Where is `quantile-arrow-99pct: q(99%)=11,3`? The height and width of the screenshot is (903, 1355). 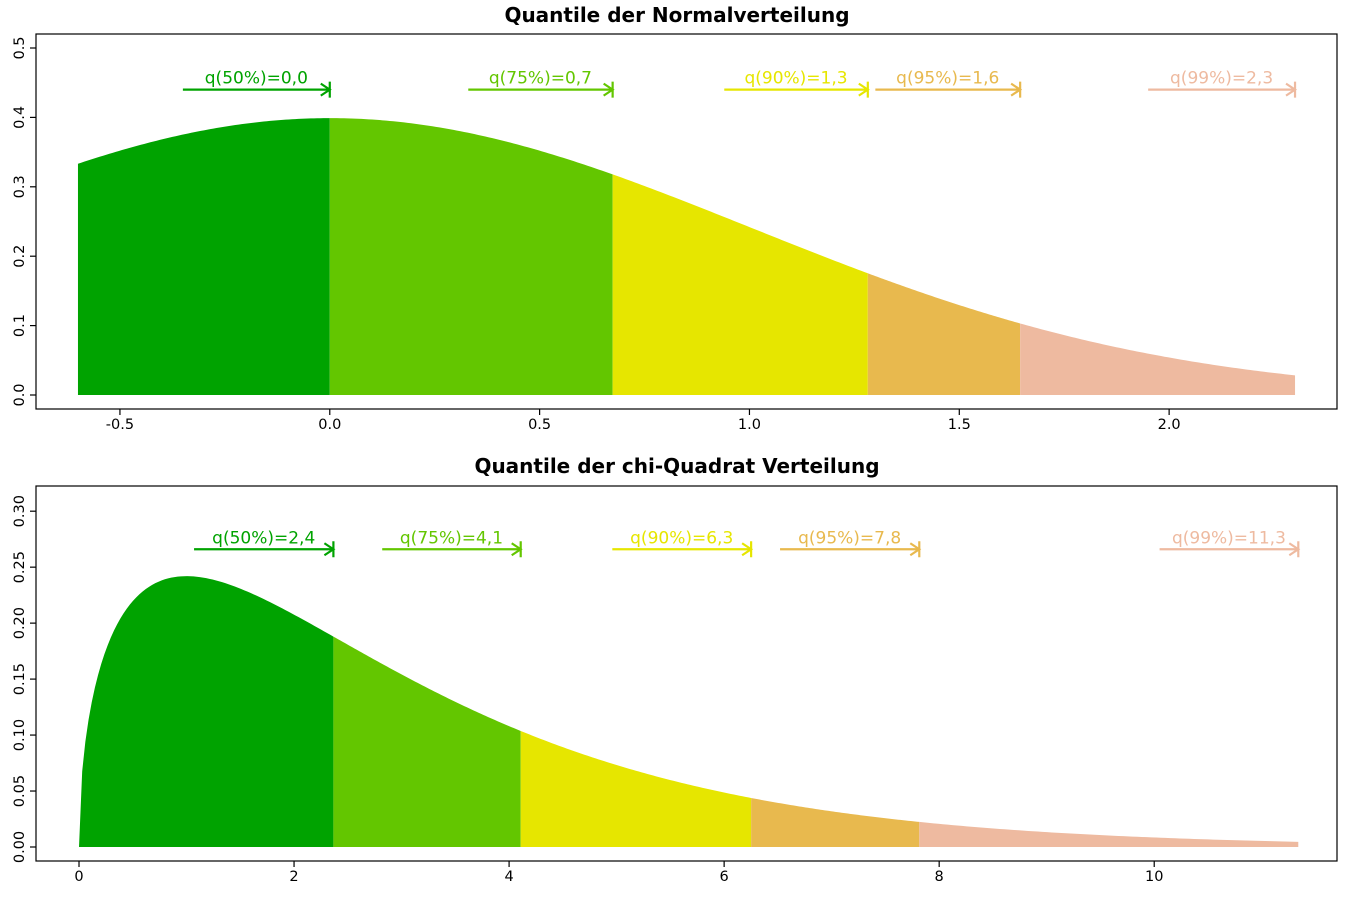
quantile-arrow-99pct: q(99%)=11,3 is located at coordinates (1230, 543).